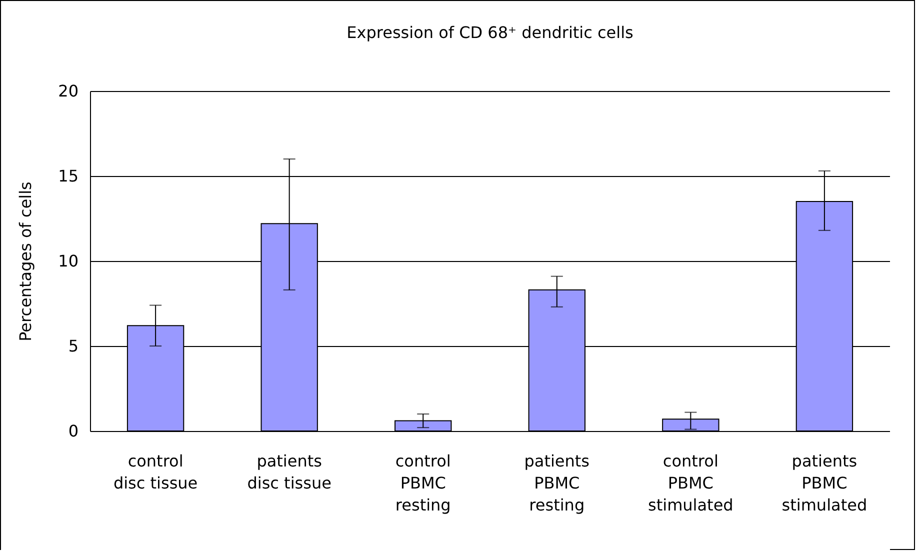  Describe the element at coordinates (691, 483) in the screenshot. I see `x-tick-label: control PBMC stimulated` at that location.